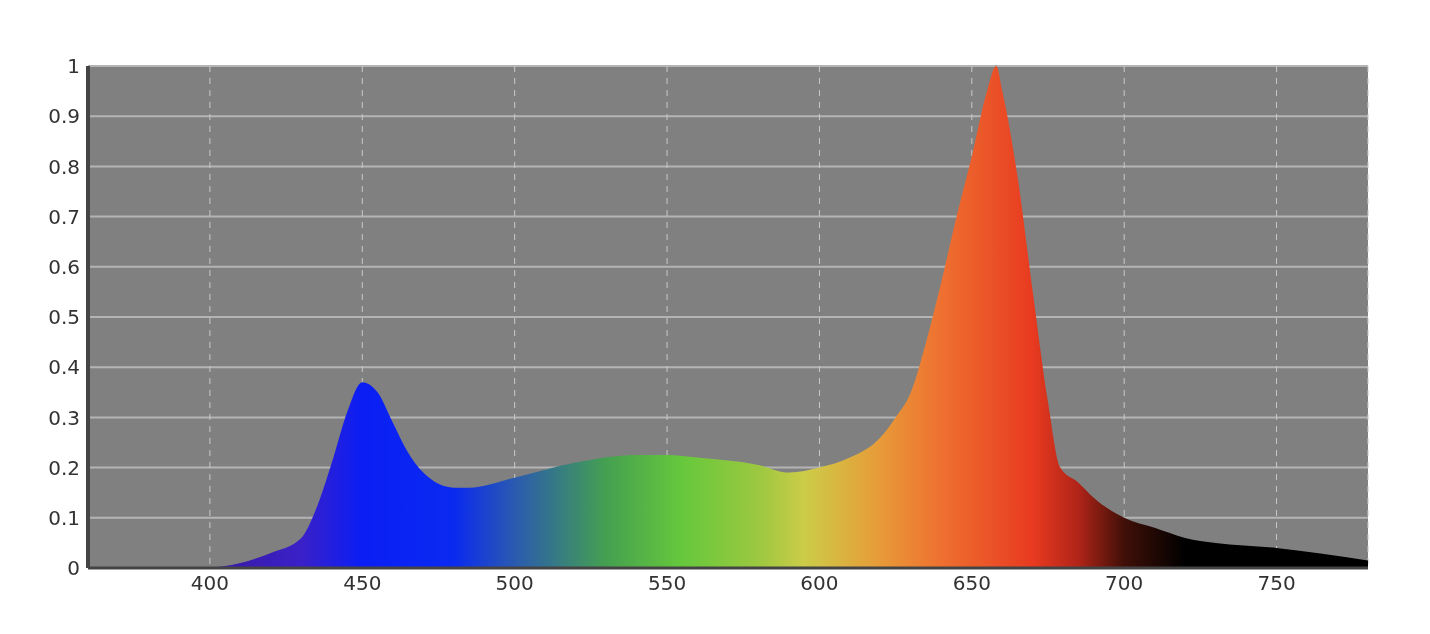 The image size is (1430, 634). What do you see at coordinates (209, 583) in the screenshot?
I see `x-tick-label: 400` at bounding box center [209, 583].